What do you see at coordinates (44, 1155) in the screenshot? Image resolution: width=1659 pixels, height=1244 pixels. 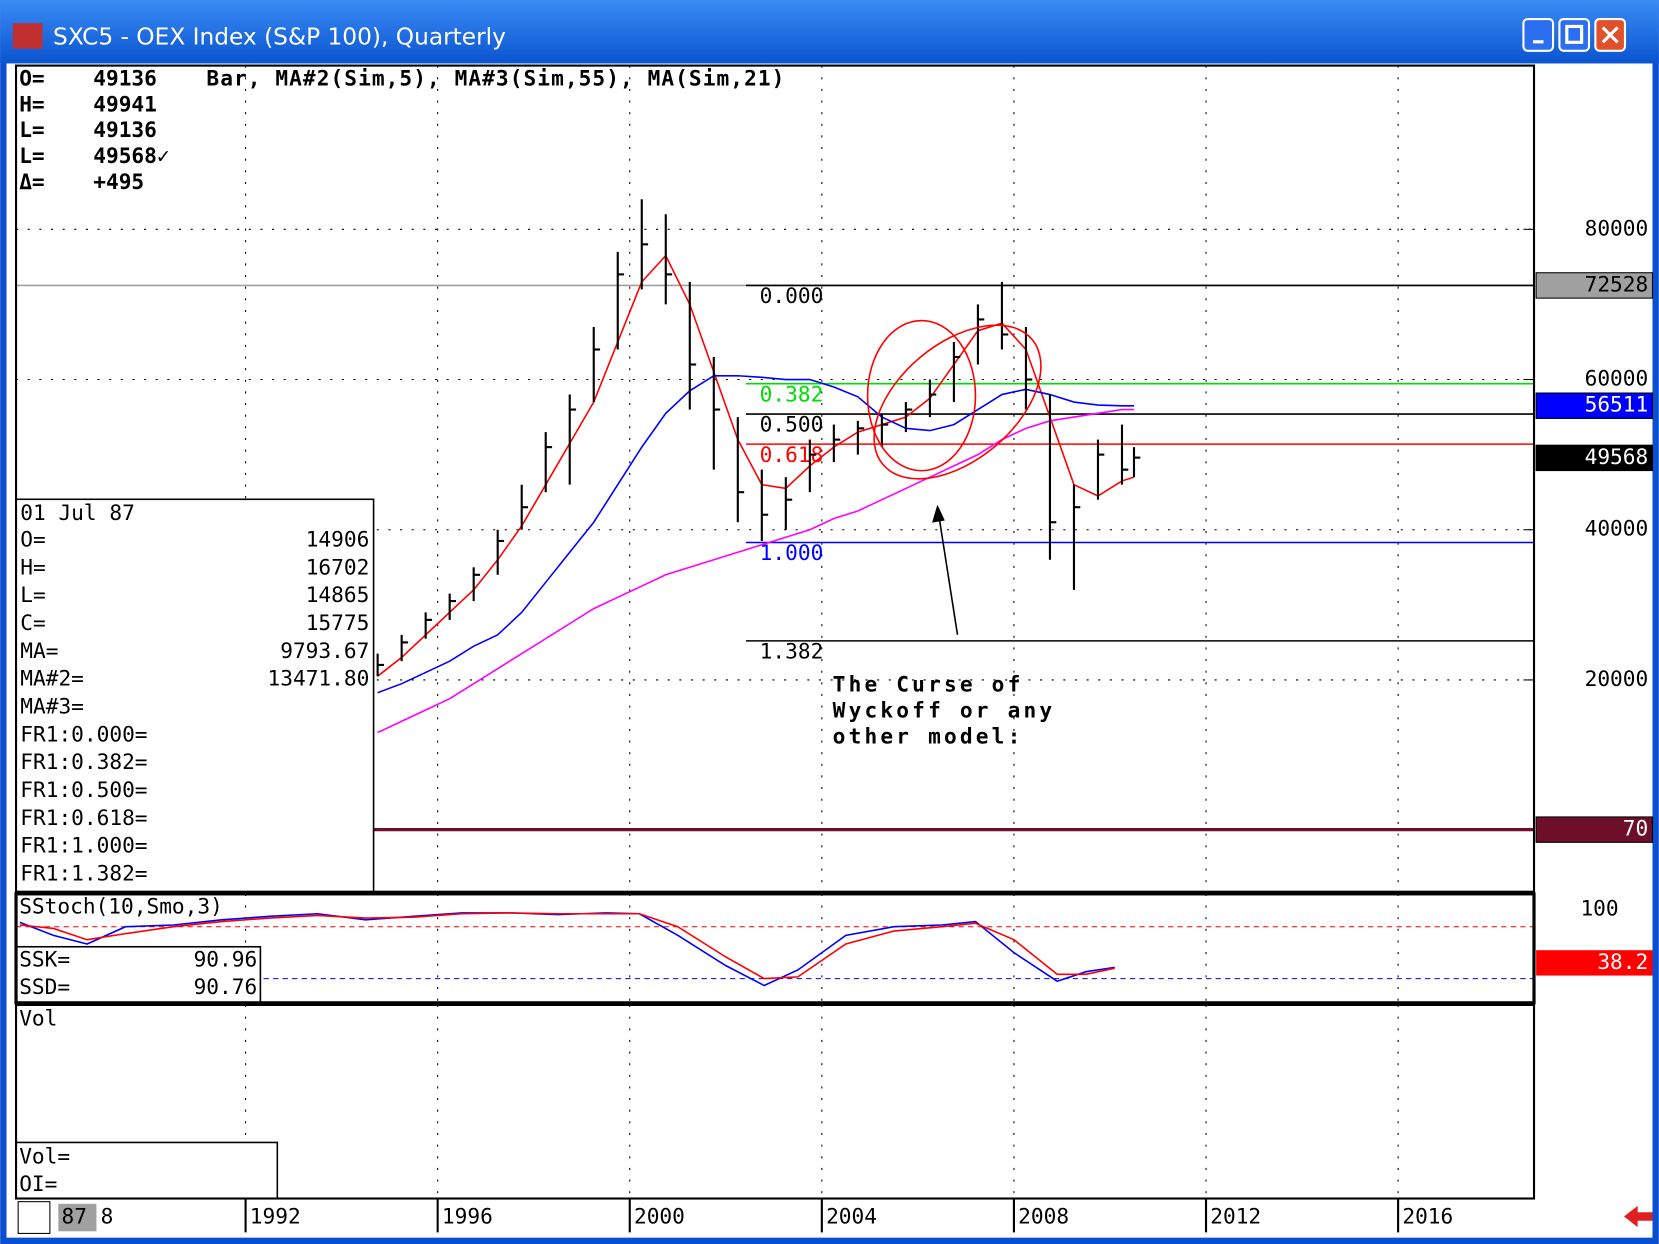 I see `readout-label: Vol=` at bounding box center [44, 1155].